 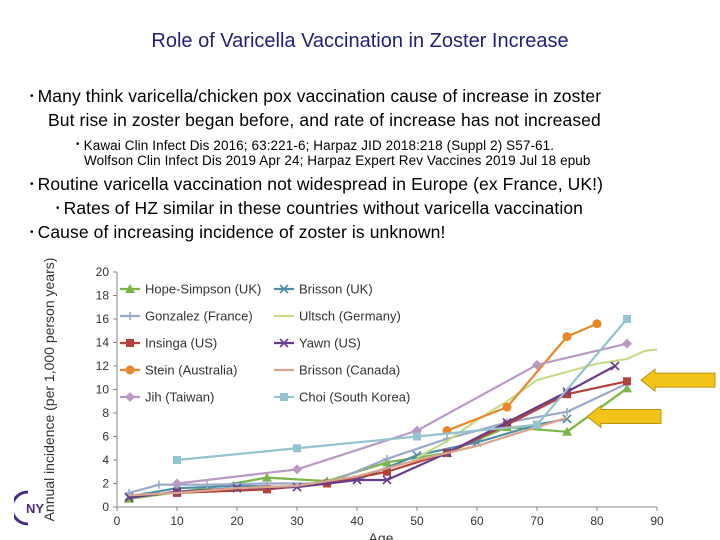 I want to click on institution-logo: NY, so click(x=29, y=508).